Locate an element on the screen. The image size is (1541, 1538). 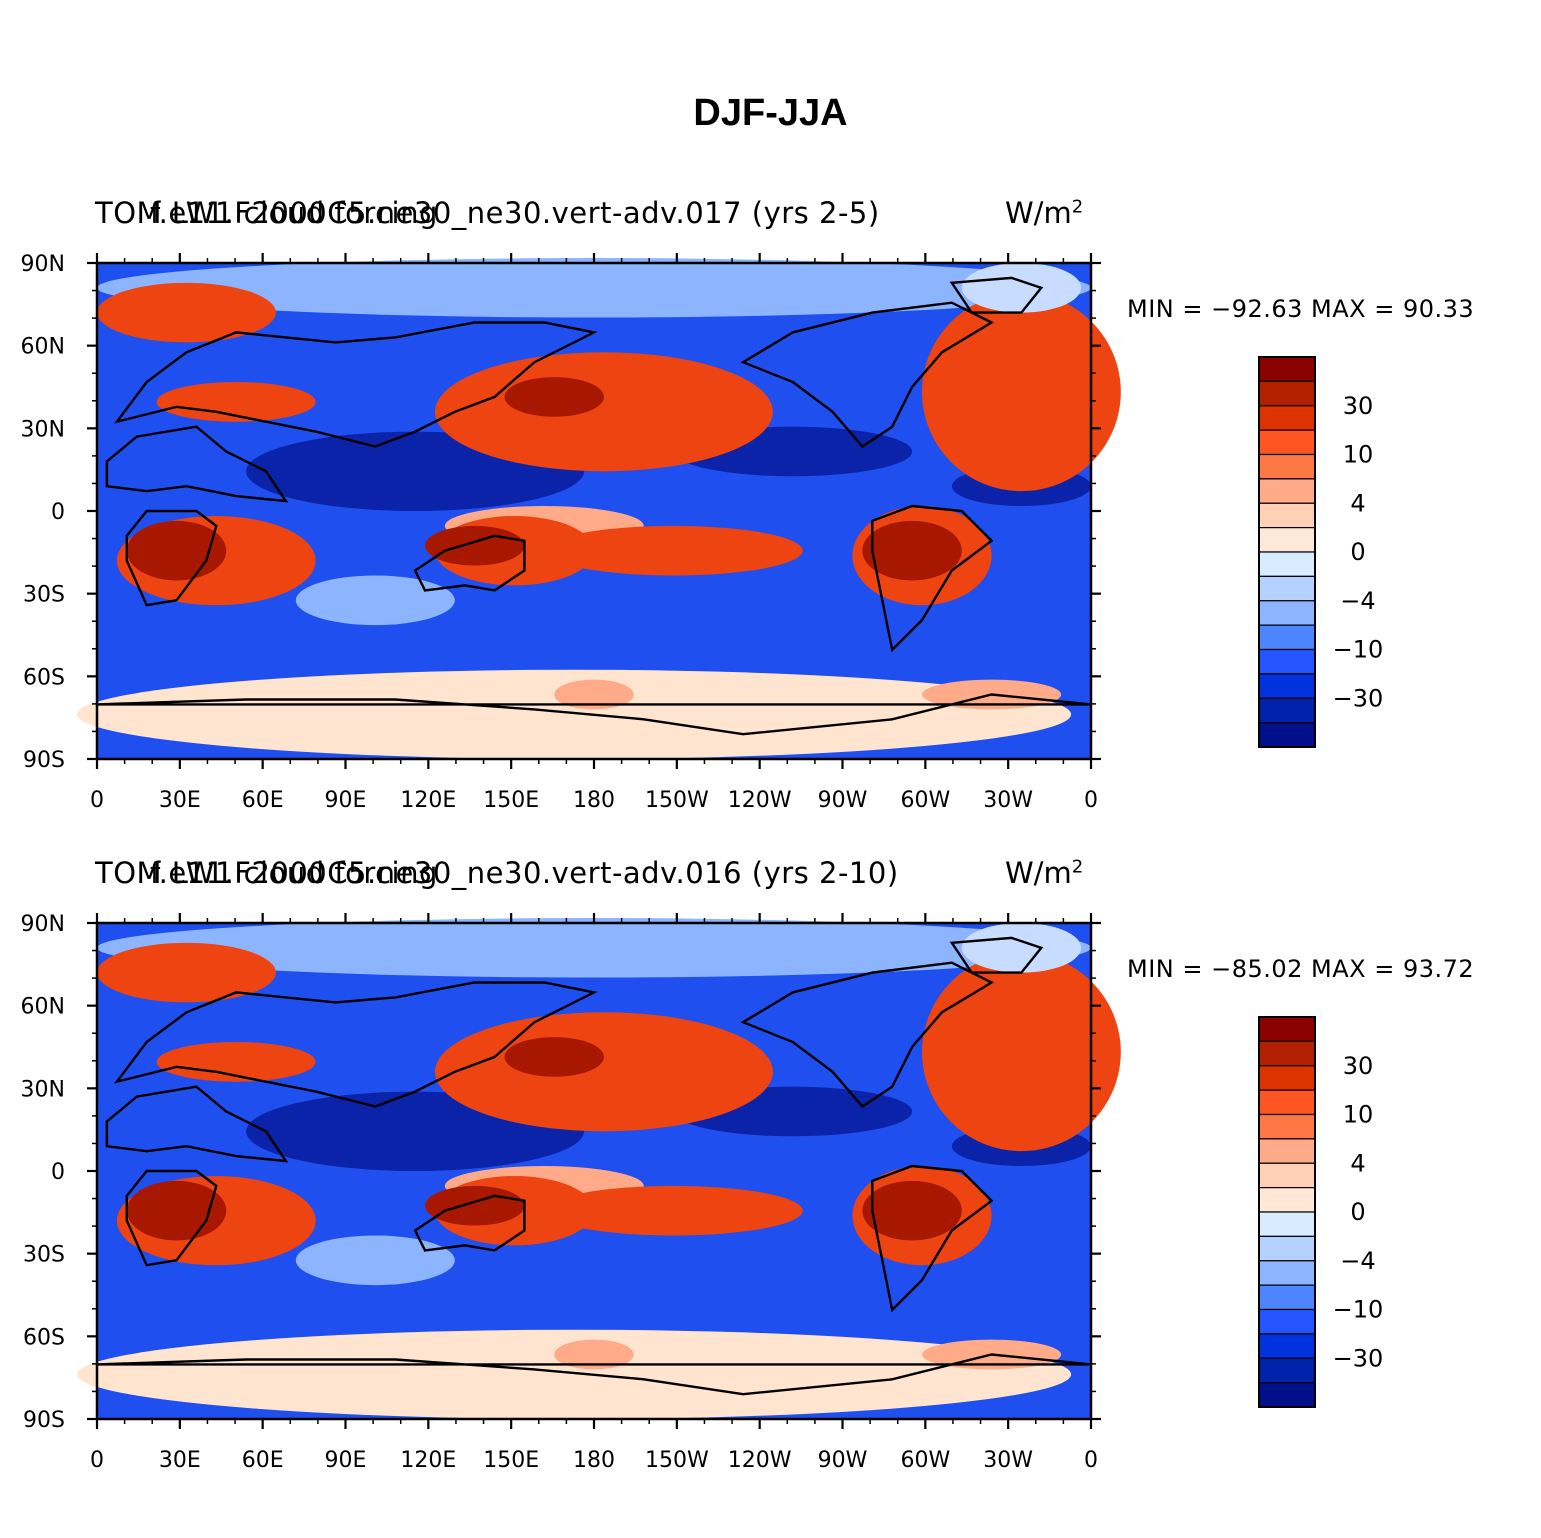
lon-label: 30E is located at coordinates (180, 800).